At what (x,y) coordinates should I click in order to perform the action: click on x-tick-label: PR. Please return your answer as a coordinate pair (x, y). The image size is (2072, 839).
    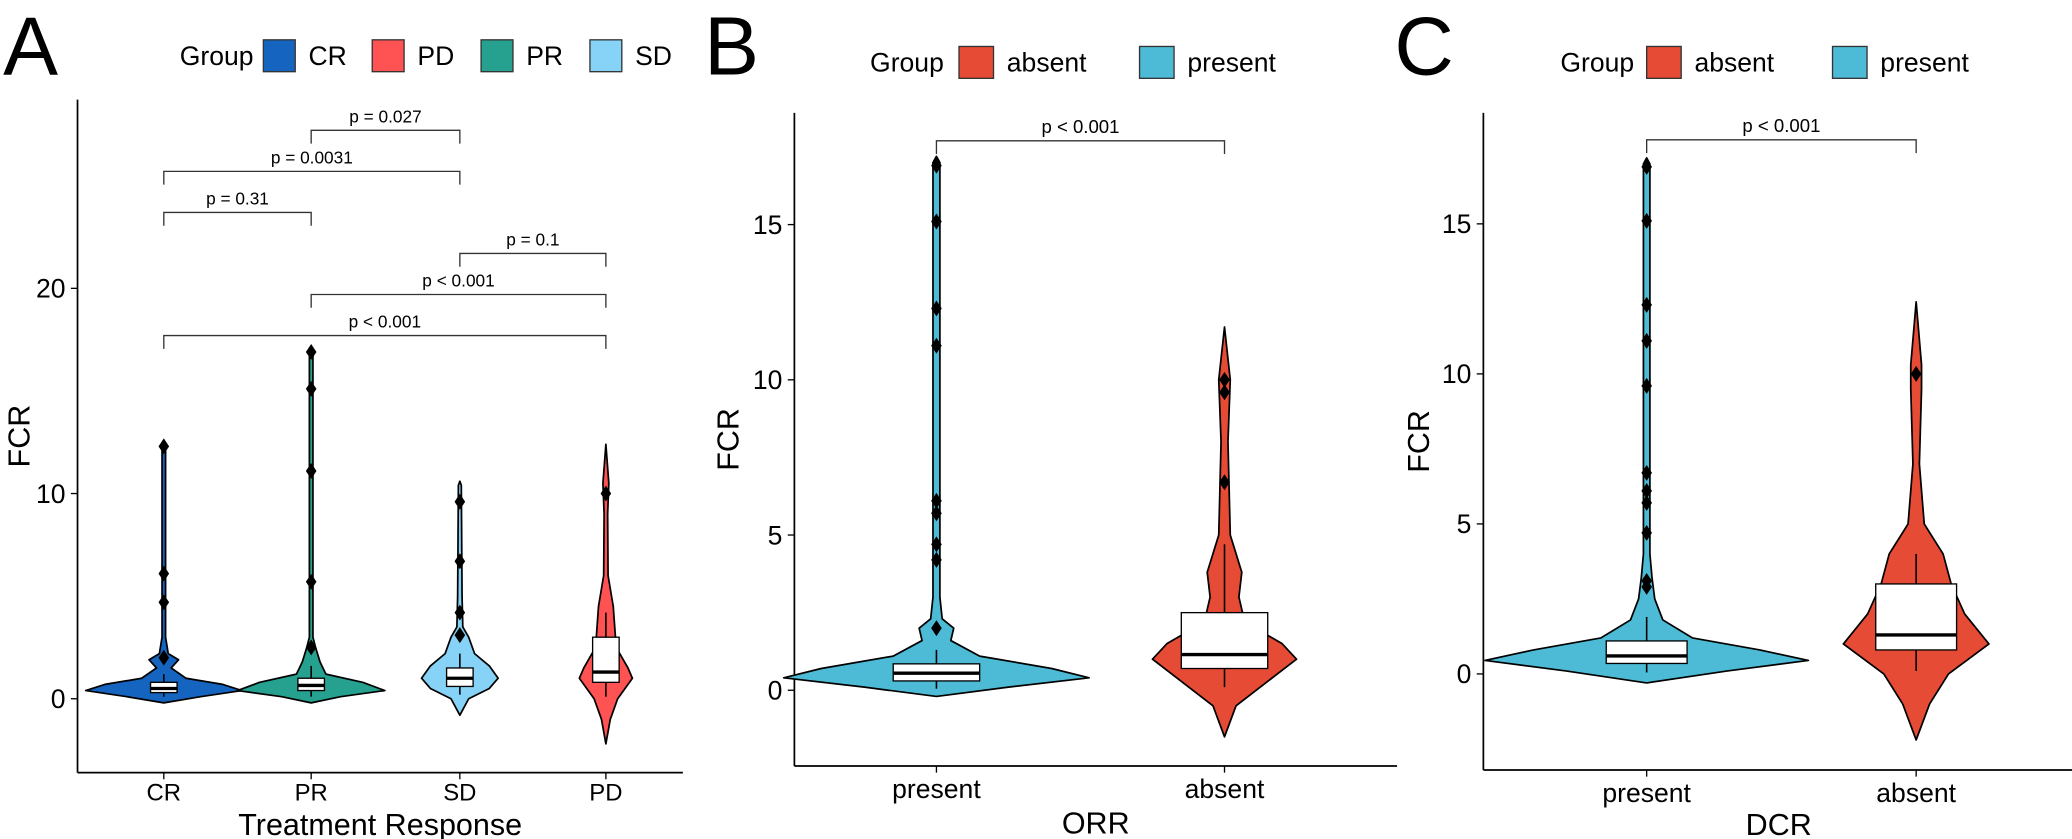
    Looking at the image, I should click on (311, 793).